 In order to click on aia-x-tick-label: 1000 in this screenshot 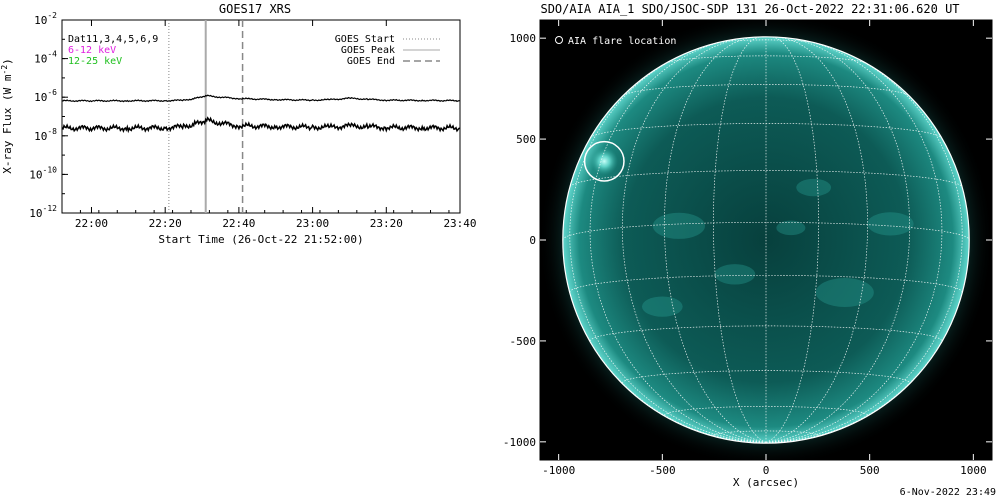, I will do `click(973, 470)`.